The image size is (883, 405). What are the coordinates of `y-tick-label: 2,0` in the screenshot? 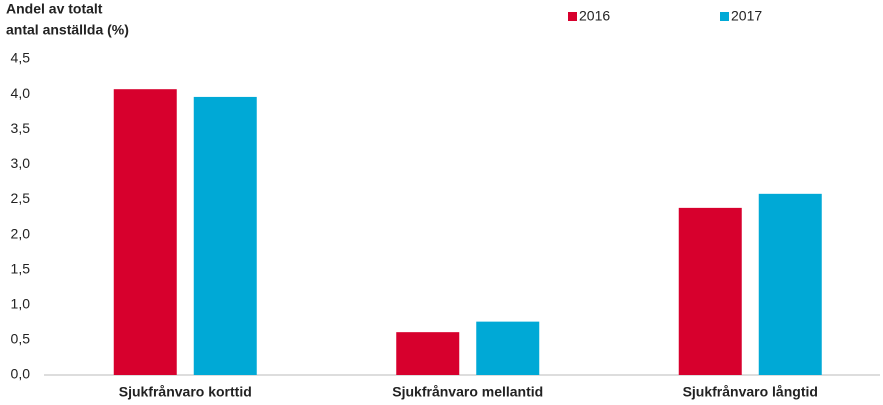 It's located at (21, 233).